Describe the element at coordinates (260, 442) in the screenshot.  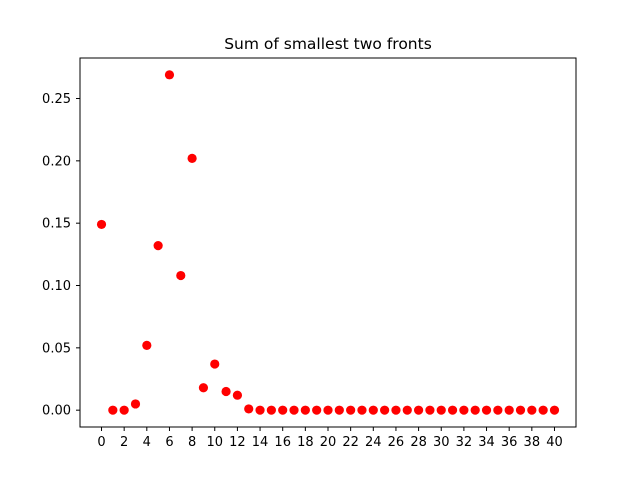
I see `x-tick-label: 14` at that location.